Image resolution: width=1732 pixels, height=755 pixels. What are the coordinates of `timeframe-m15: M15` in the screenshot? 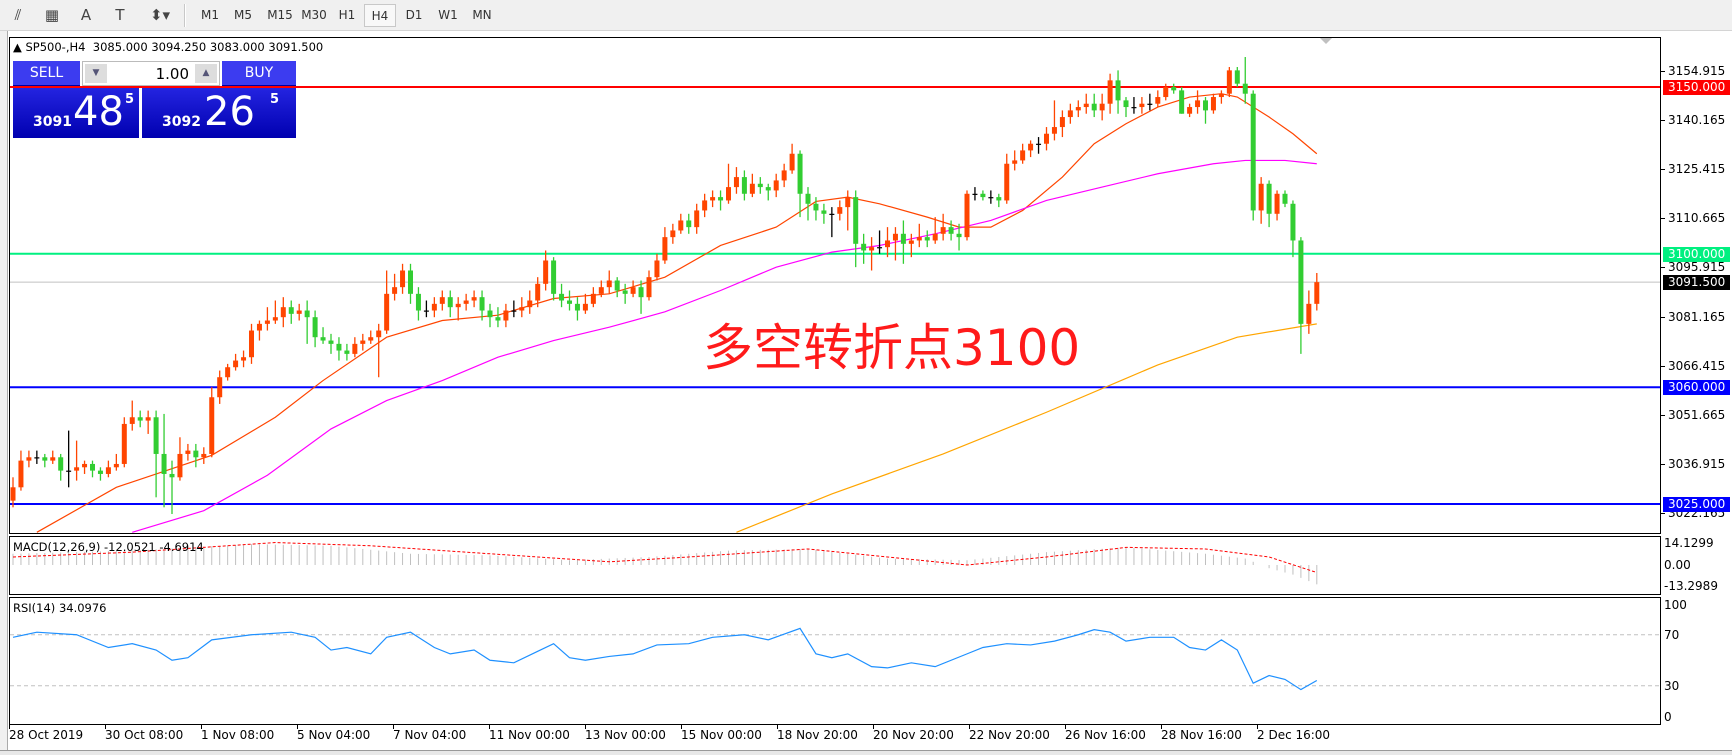 It's located at (280, 15).